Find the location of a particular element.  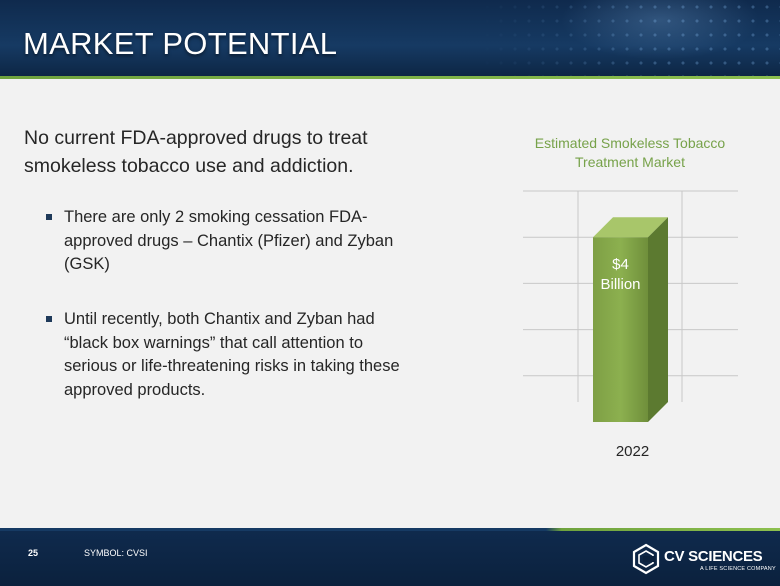

bar-data-label-line: Billion is located at coordinates (620, 284).